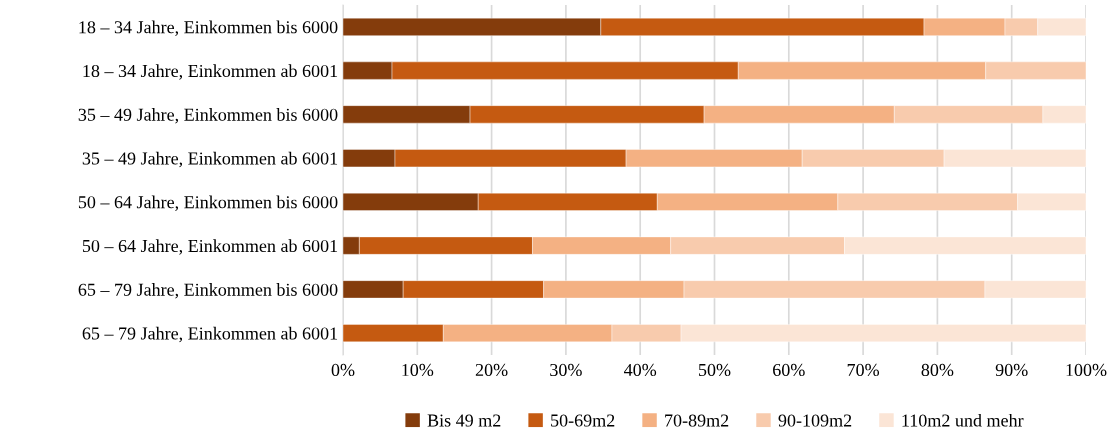 This screenshot has height=429, width=1115. Describe the element at coordinates (715, 370) in the screenshot. I see `x-tick-label: 50%` at that location.